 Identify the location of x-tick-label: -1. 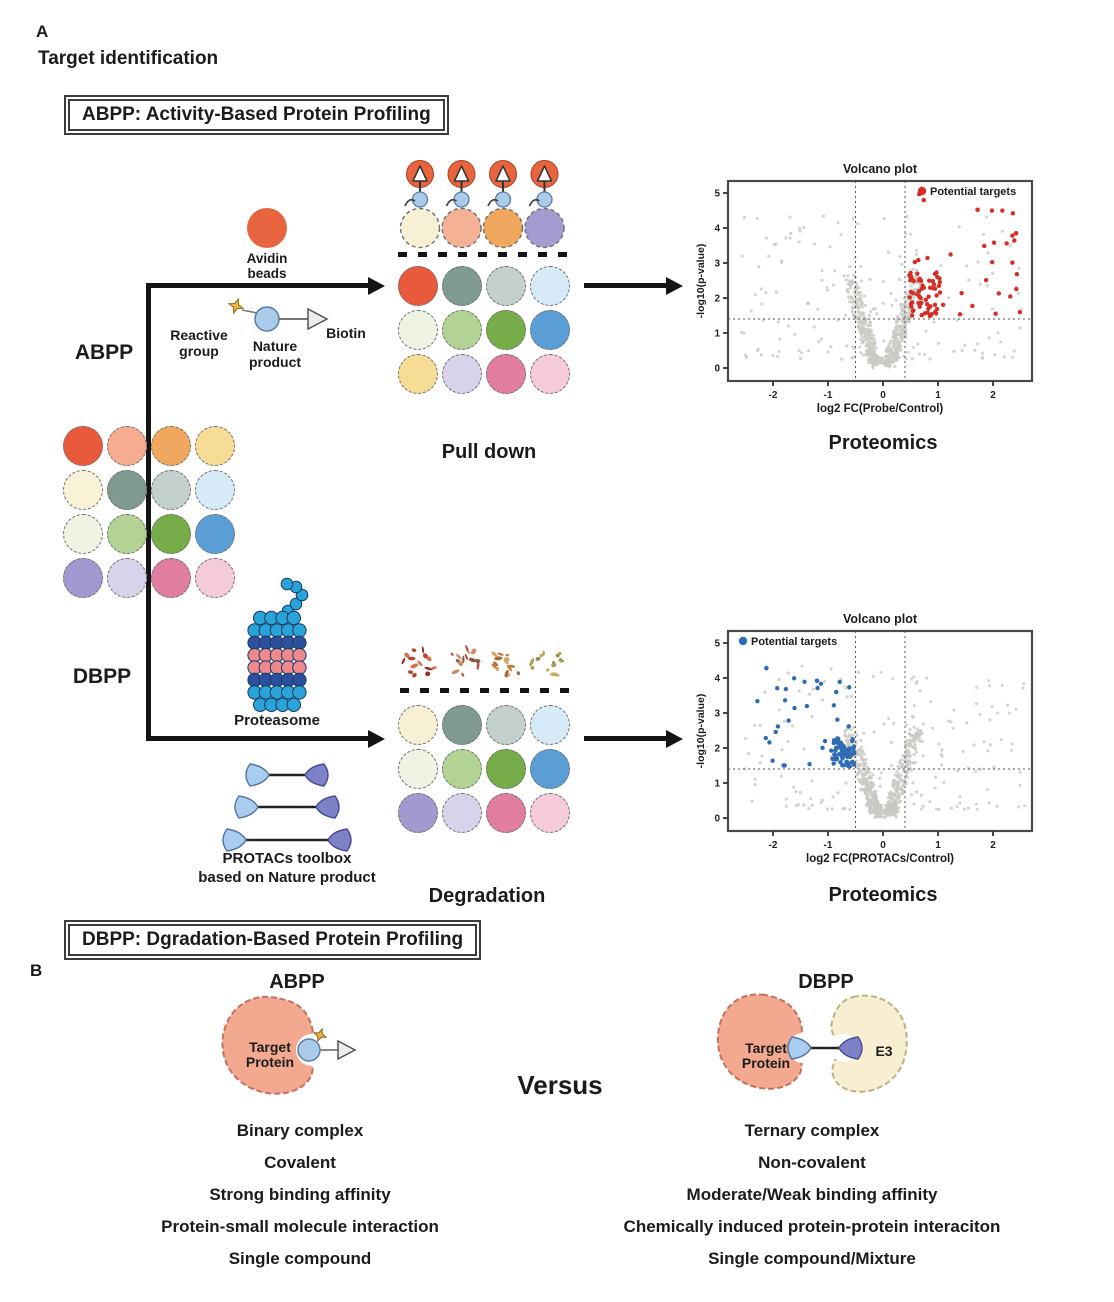
(828, 845).